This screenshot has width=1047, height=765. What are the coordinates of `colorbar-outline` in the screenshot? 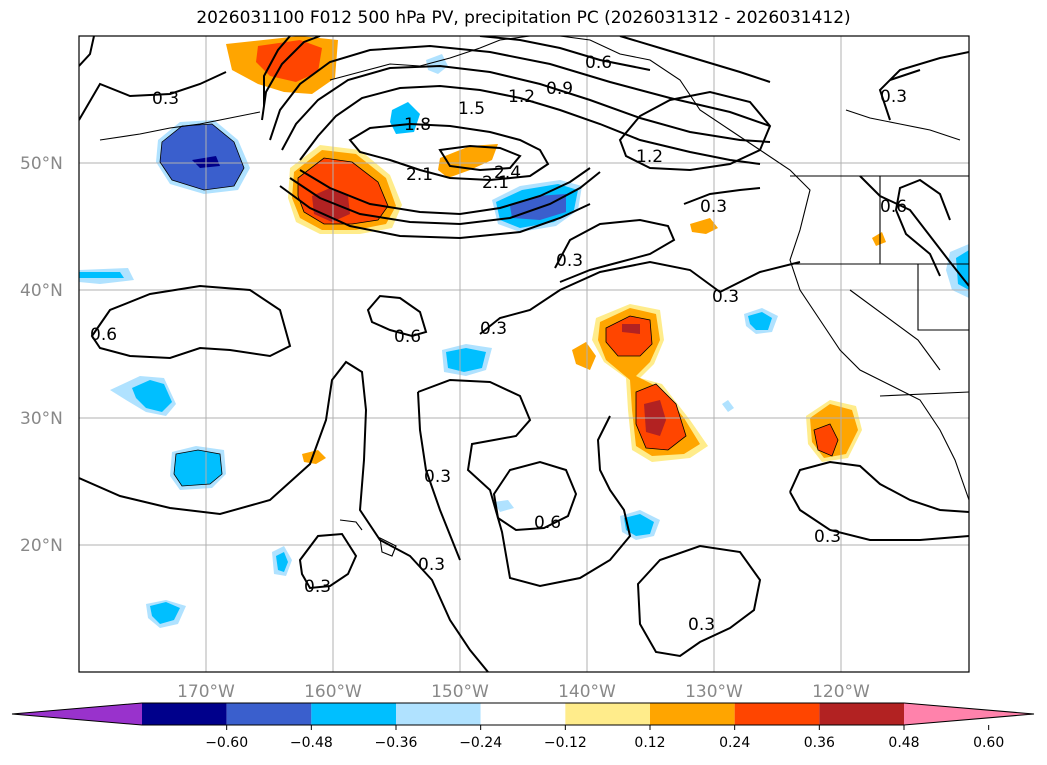 It's located at (523, 714).